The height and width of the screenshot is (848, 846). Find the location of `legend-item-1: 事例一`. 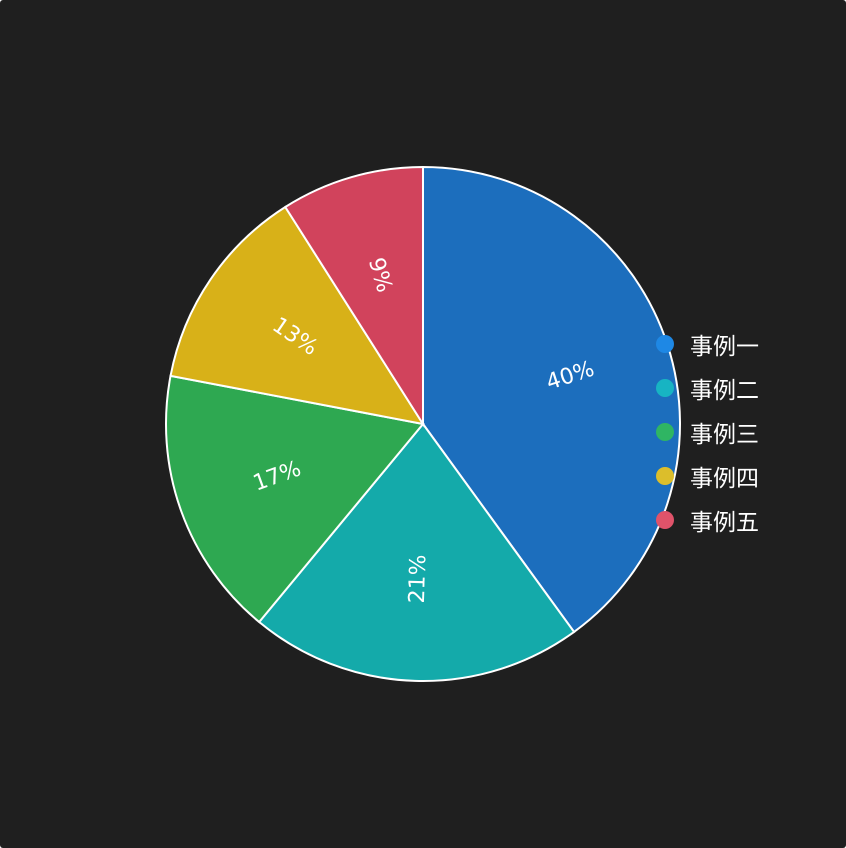

legend-item-1: 事例一 is located at coordinates (707, 344).